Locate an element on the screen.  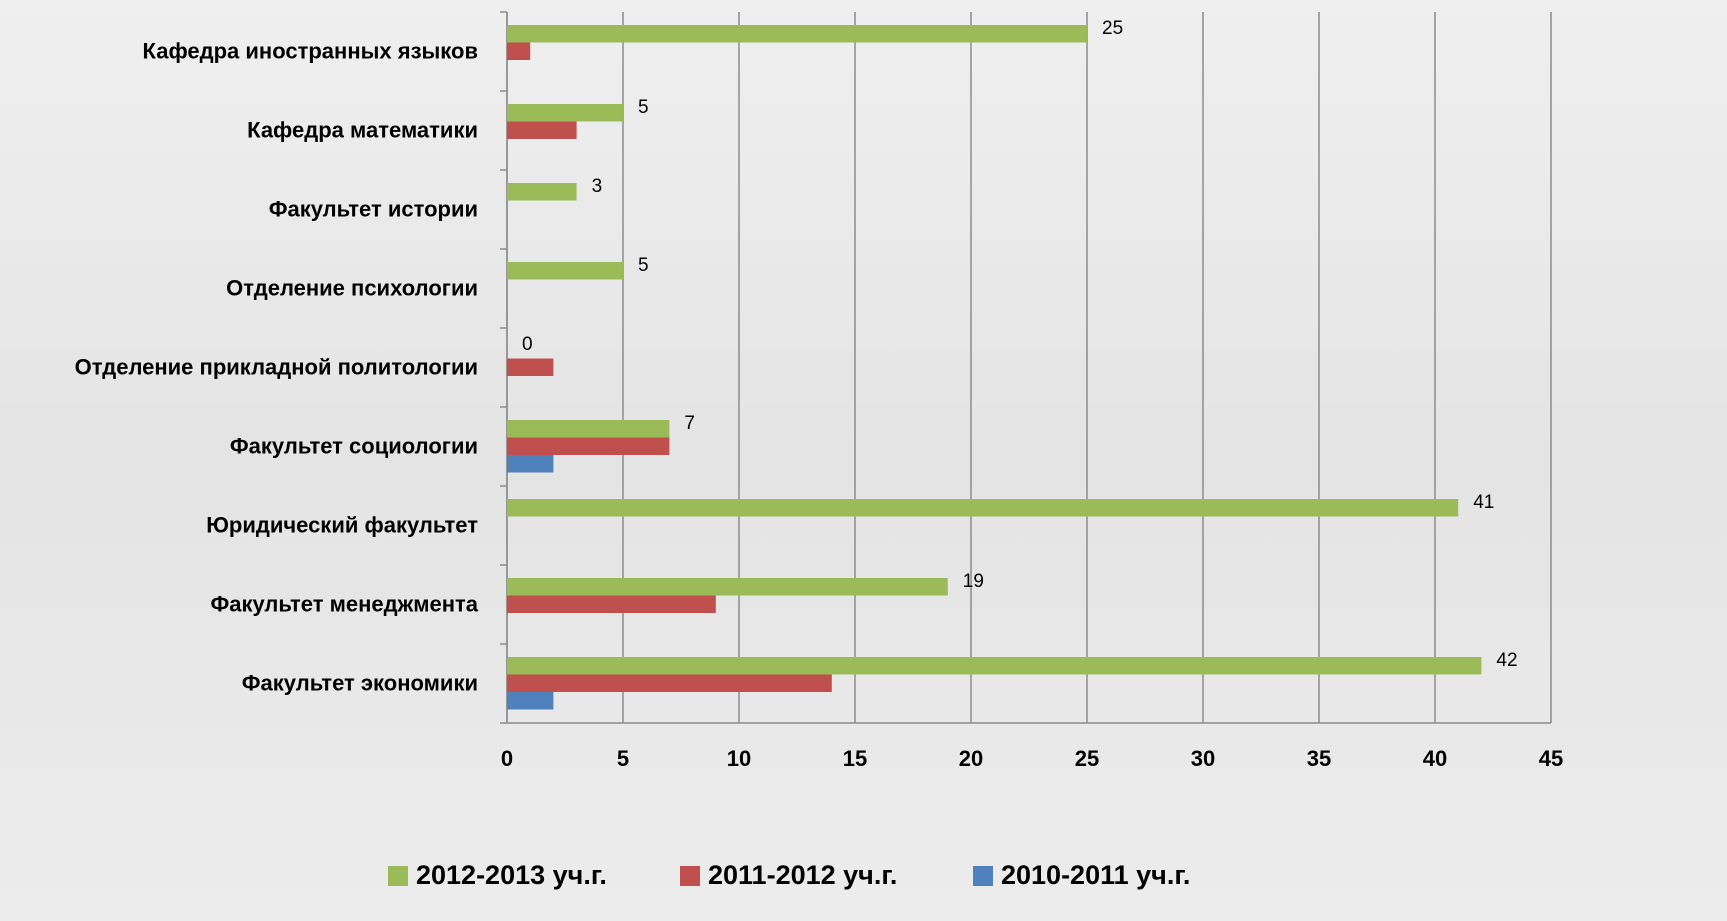
x-tick-label: 45 is located at coordinates (1551, 758).